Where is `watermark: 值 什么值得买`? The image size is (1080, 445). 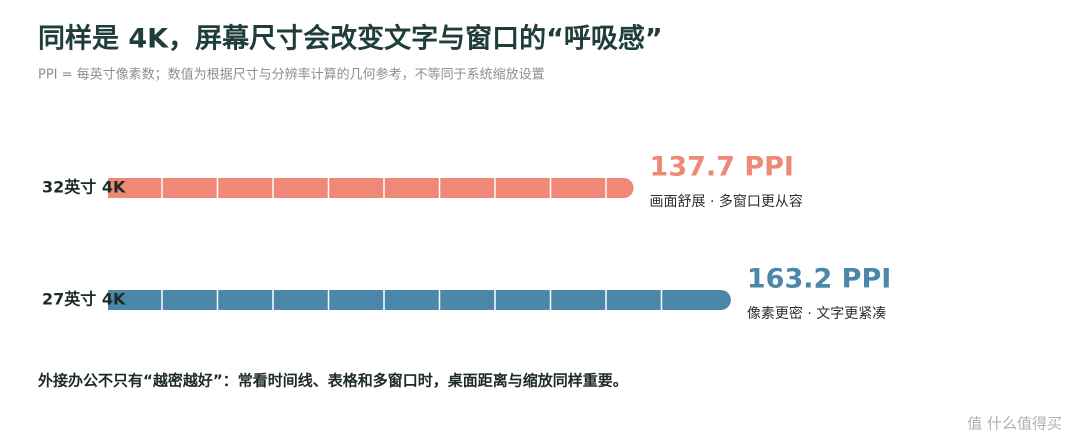 watermark: 值 什么值得买 is located at coordinates (1014, 424).